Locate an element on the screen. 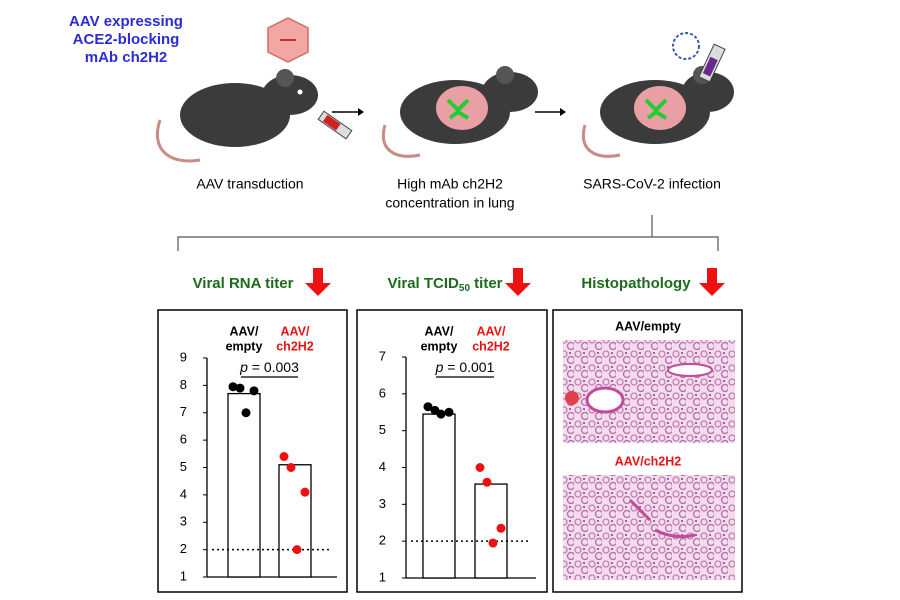 Image resolution: width=900 pixels, height=600 pixels. bracket is located at coordinates (448, 233).